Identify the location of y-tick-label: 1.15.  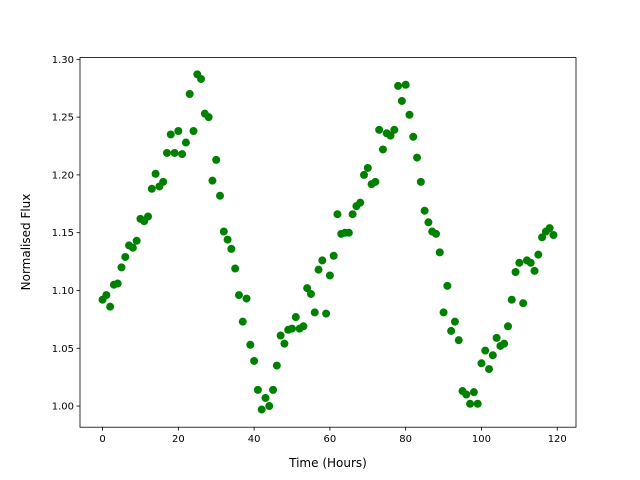
(63, 233).